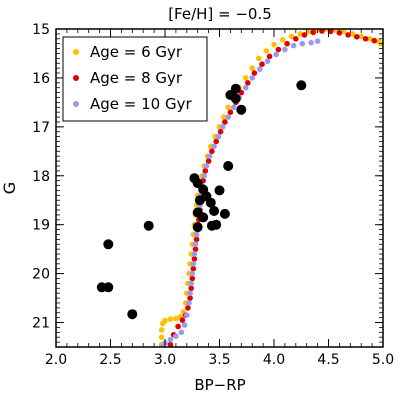  What do you see at coordinates (9, 188) in the screenshot?
I see `y-axis-label: G` at bounding box center [9, 188].